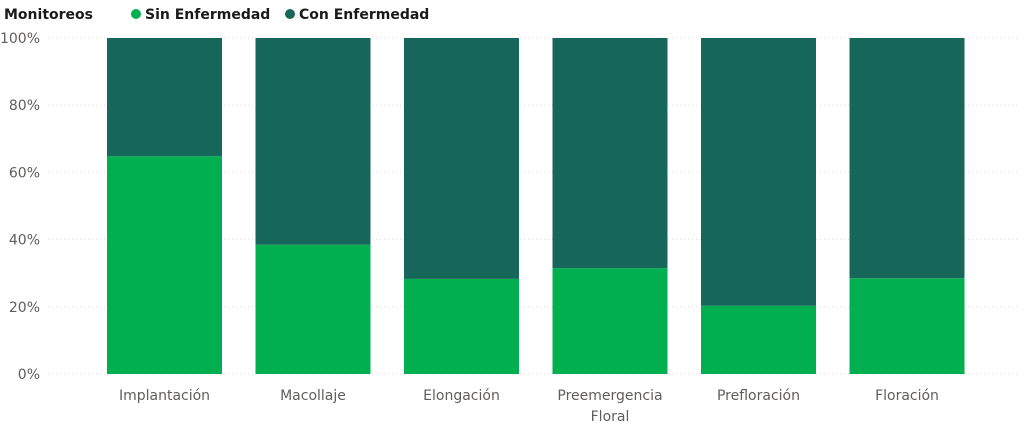 The height and width of the screenshot is (431, 1024). What do you see at coordinates (48, 15) in the screenshot?
I see `legend-title: Monitoreos` at bounding box center [48, 15].